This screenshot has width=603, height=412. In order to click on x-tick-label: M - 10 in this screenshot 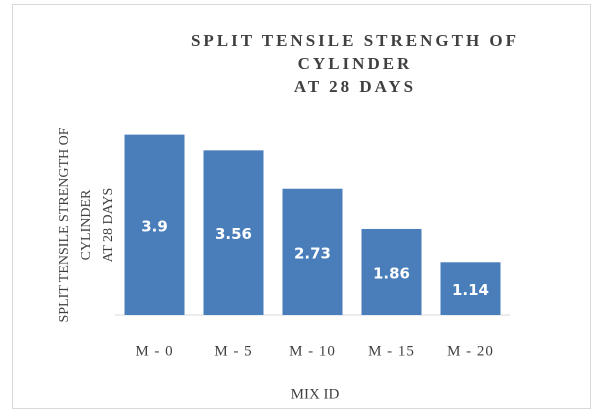, I will do `click(312, 351)`.